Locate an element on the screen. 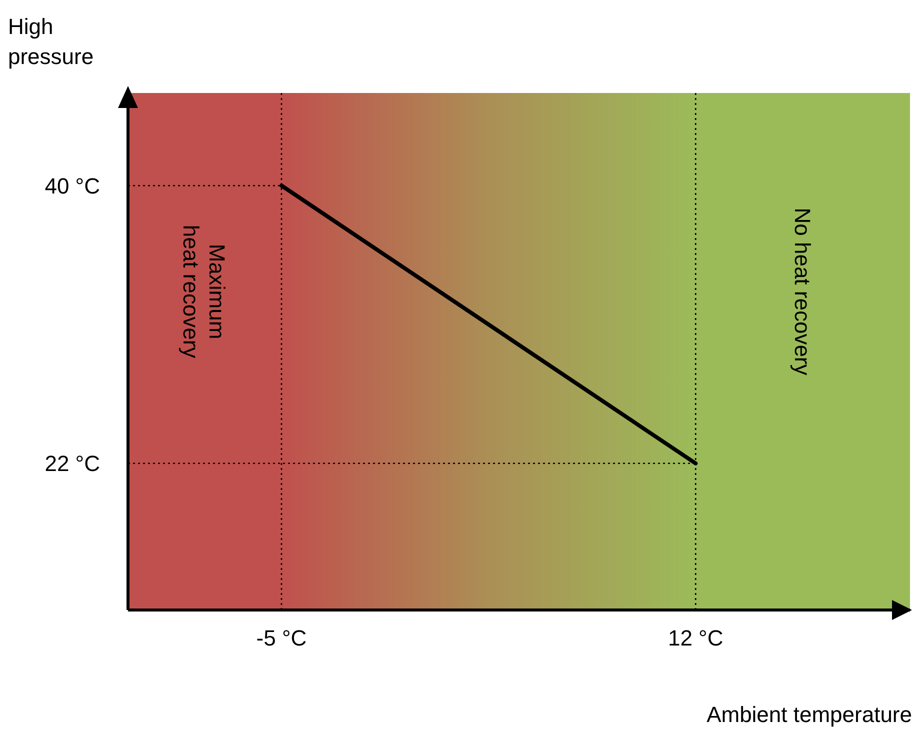  y-axis-title: High pressure is located at coordinates (51, 42).